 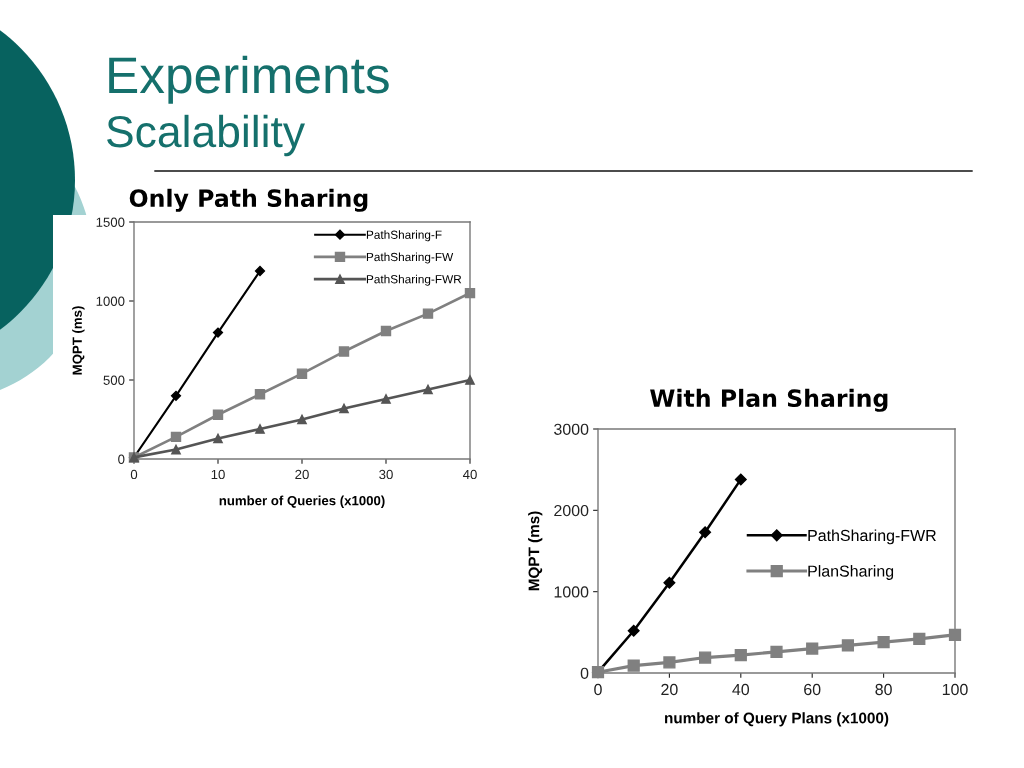 What do you see at coordinates (851, 572) in the screenshot?
I see `legend-label: PlanSharing` at bounding box center [851, 572].